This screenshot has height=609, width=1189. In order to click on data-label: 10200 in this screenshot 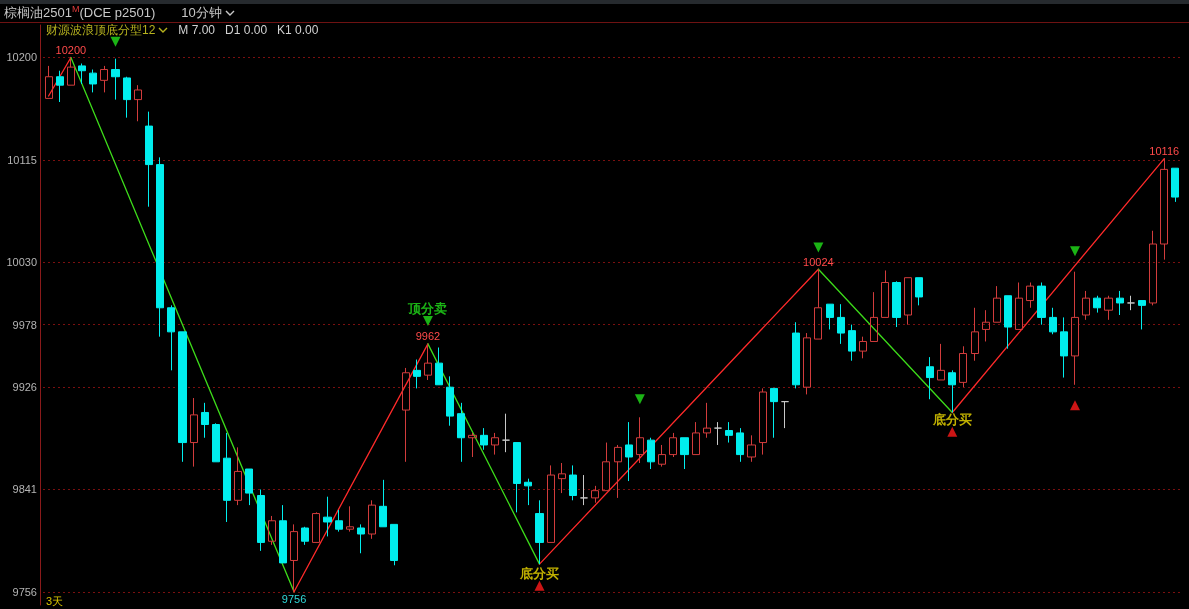, I will do `click(71, 49)`.